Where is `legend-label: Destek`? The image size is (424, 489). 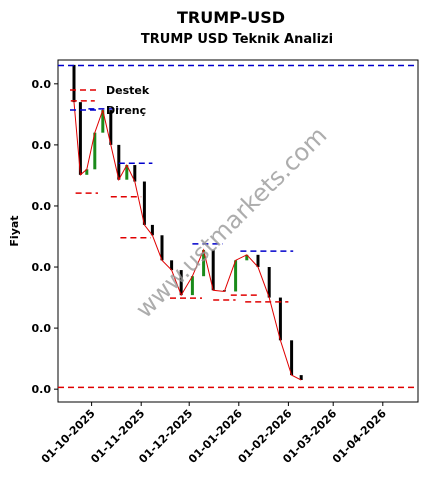
legend-label: Destek is located at coordinates (128, 90).